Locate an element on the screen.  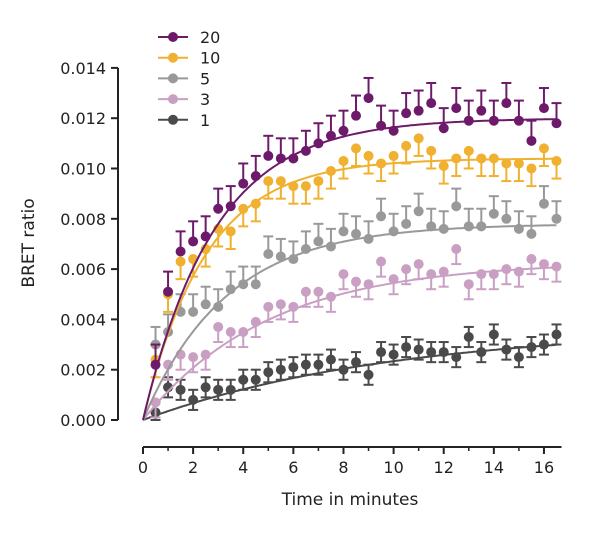
x-tick-label: 2 is located at coordinates (193, 467).